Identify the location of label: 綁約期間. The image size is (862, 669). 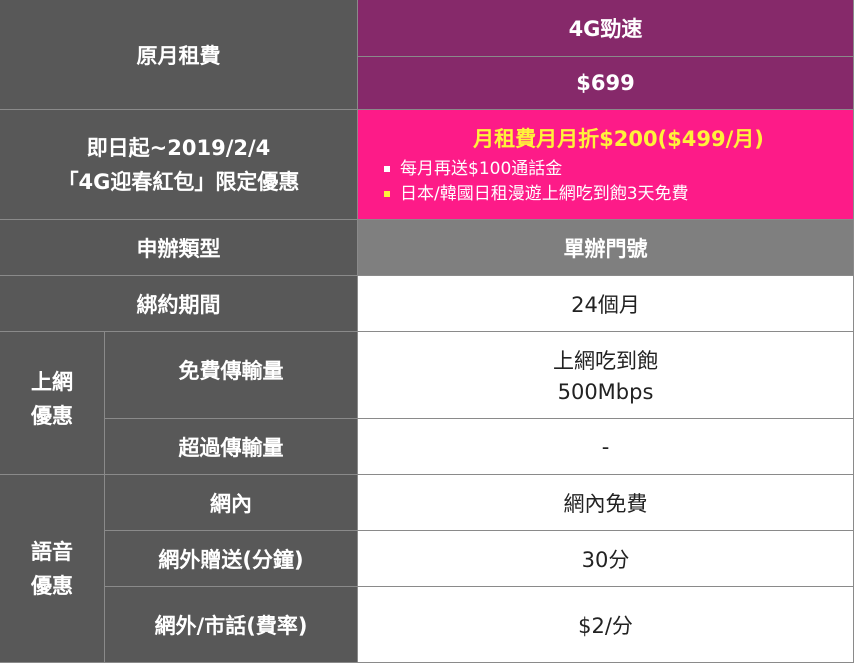
(178, 304).